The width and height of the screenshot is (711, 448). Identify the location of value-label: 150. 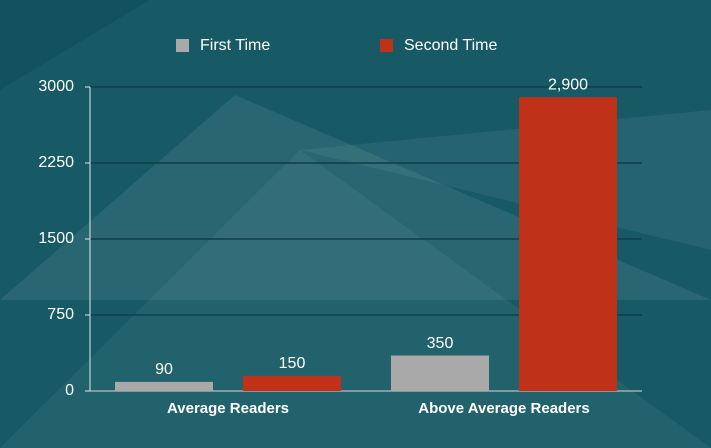
(292, 363).